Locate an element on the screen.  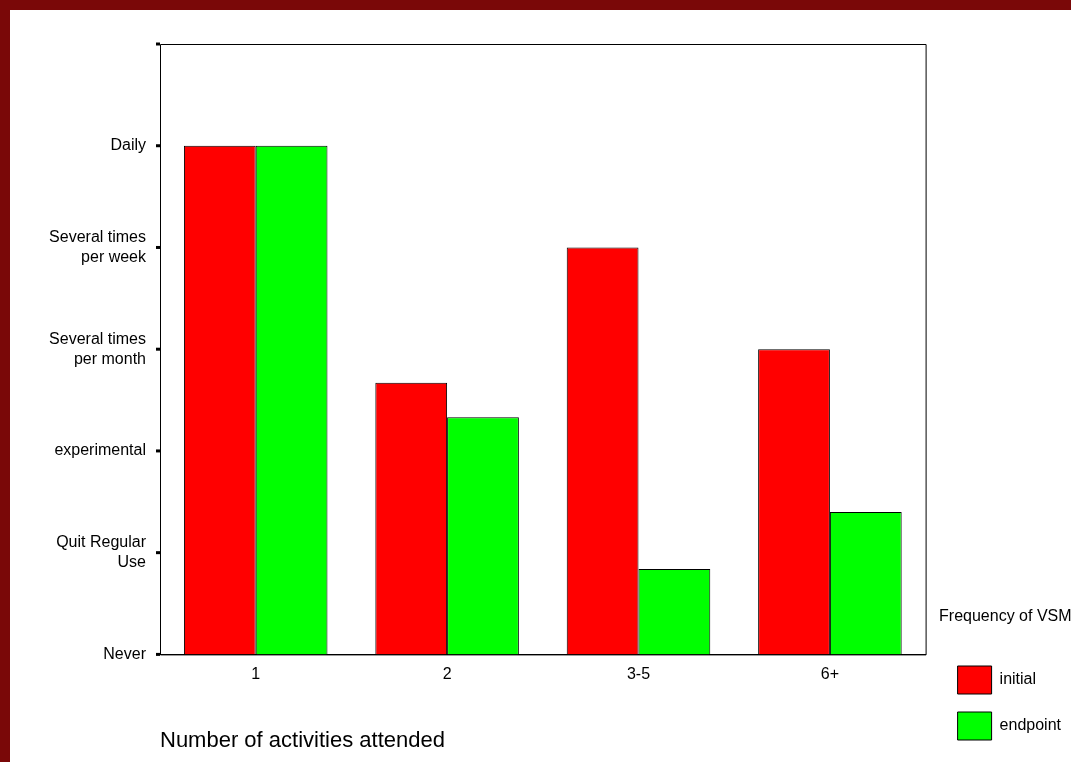
text: Daily is located at coordinates (128, 145).